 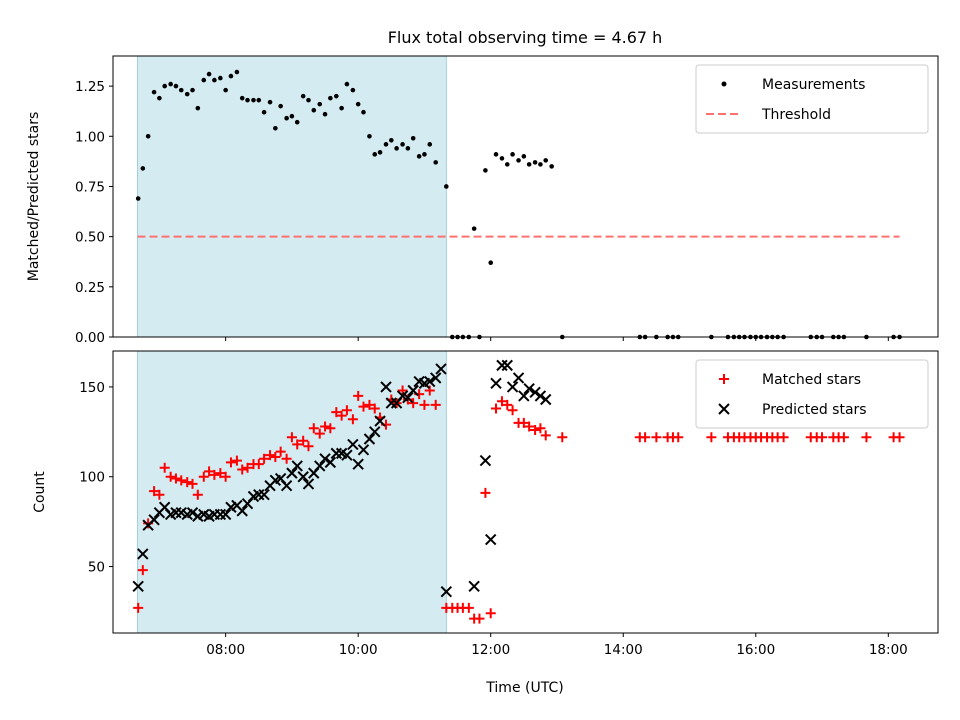 I want to click on y-tick-label: 0.25, so click(x=90, y=288).